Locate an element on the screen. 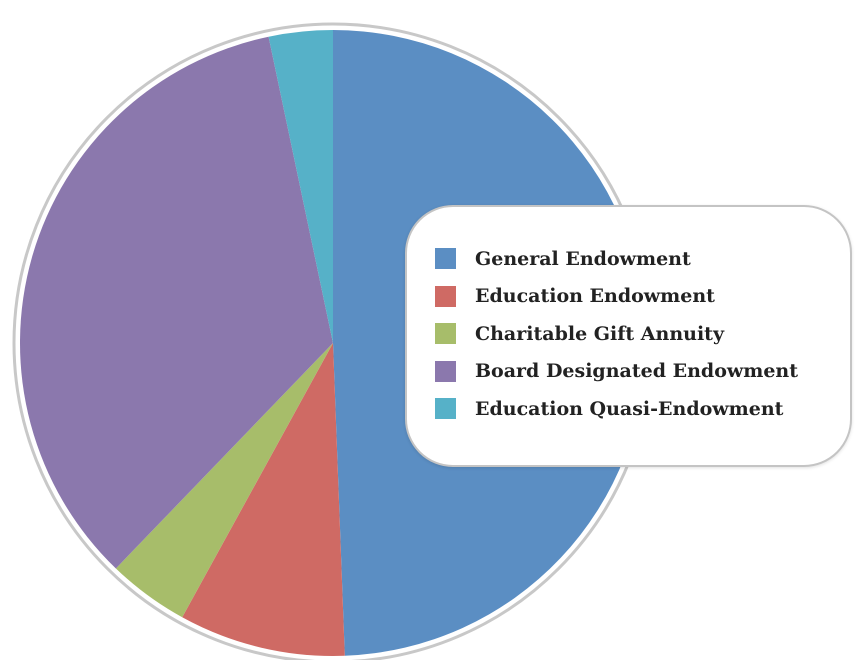 The width and height of the screenshot is (860, 660). legend-item-education-quasi-endowment: Education Quasi-Endowment is located at coordinates (616, 409).